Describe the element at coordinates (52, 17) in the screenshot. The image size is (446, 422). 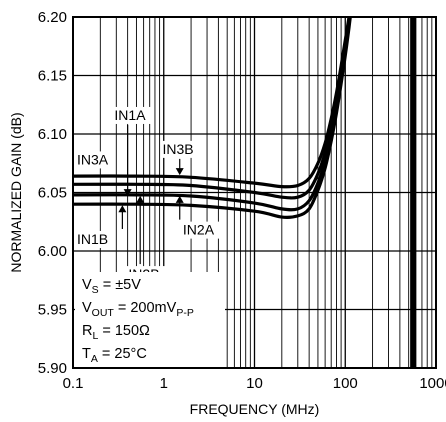
I see `y-tick-label: 6.20` at that location.